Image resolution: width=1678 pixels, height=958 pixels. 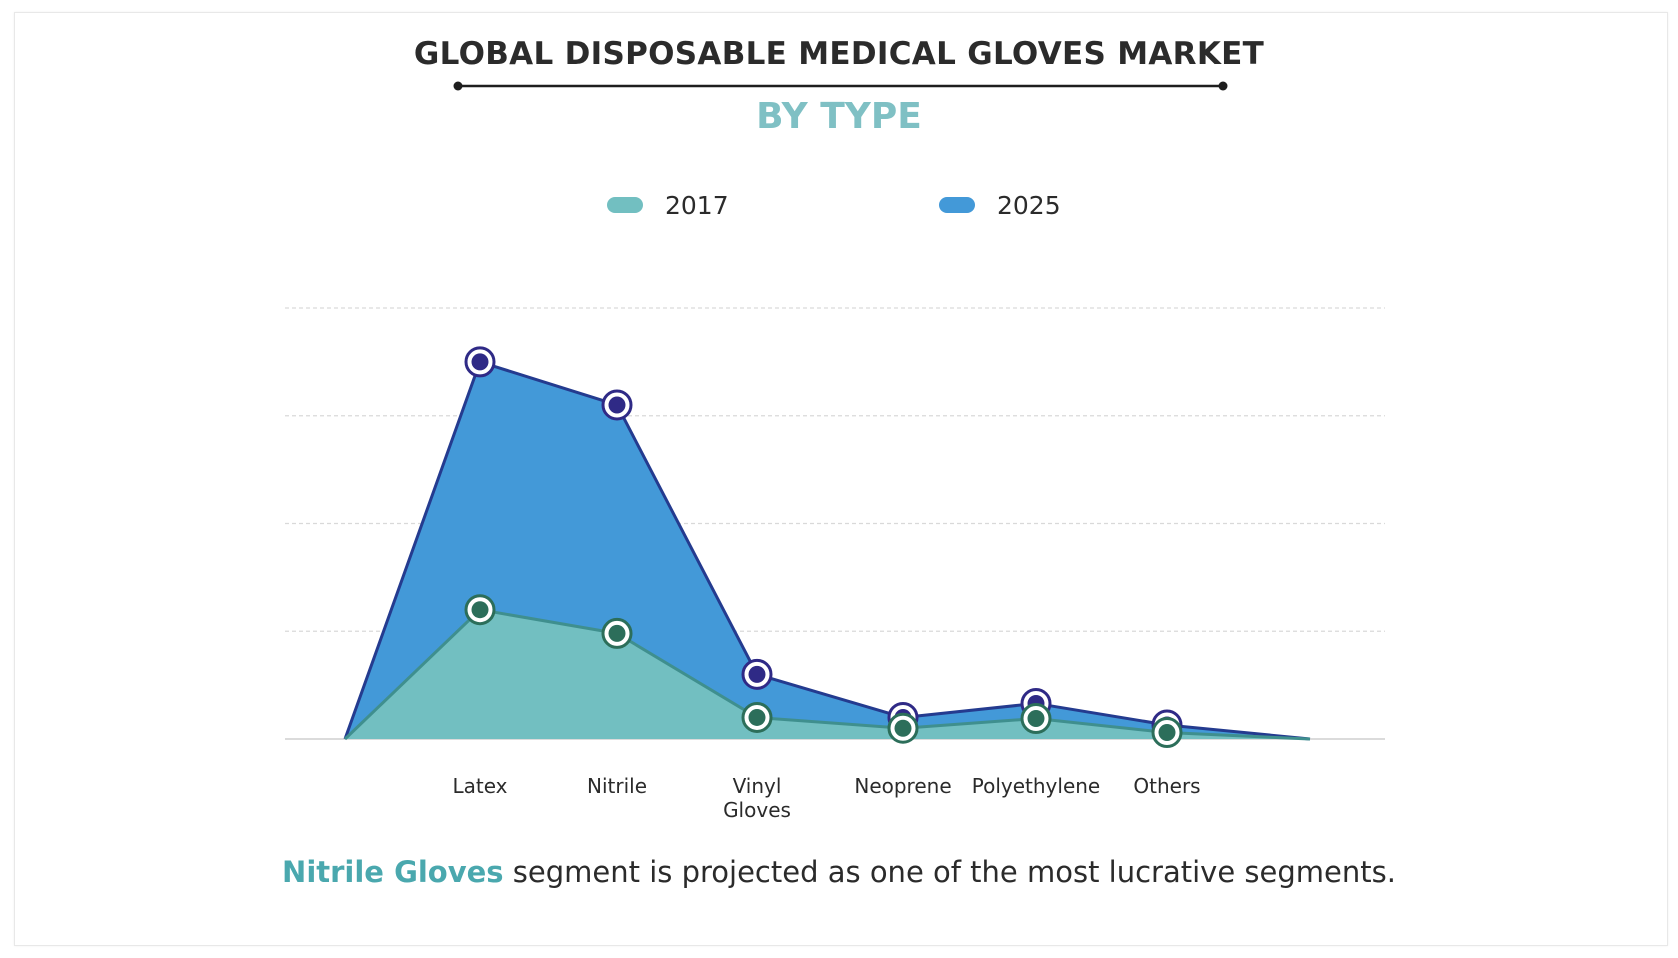 What do you see at coordinates (697, 205) in the screenshot?
I see `legend-label-2017: 2017` at bounding box center [697, 205].